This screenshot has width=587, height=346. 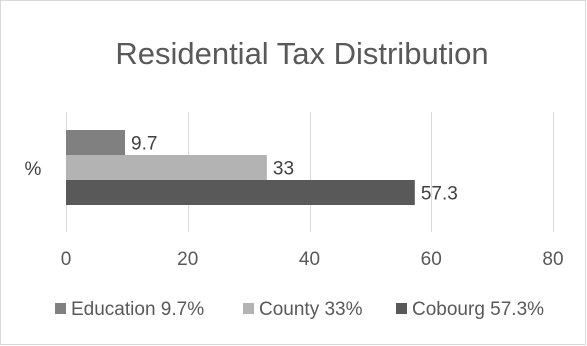 I want to click on chart-title: Residential Tax Distribution, so click(x=301, y=53).